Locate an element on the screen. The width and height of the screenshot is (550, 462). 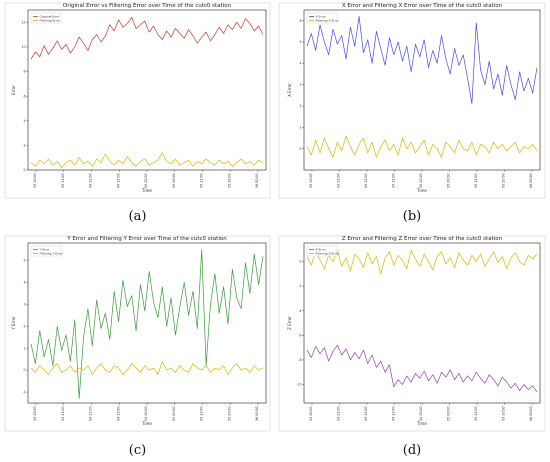
y-tick-label: 10 is located at coordinates (23, 47).